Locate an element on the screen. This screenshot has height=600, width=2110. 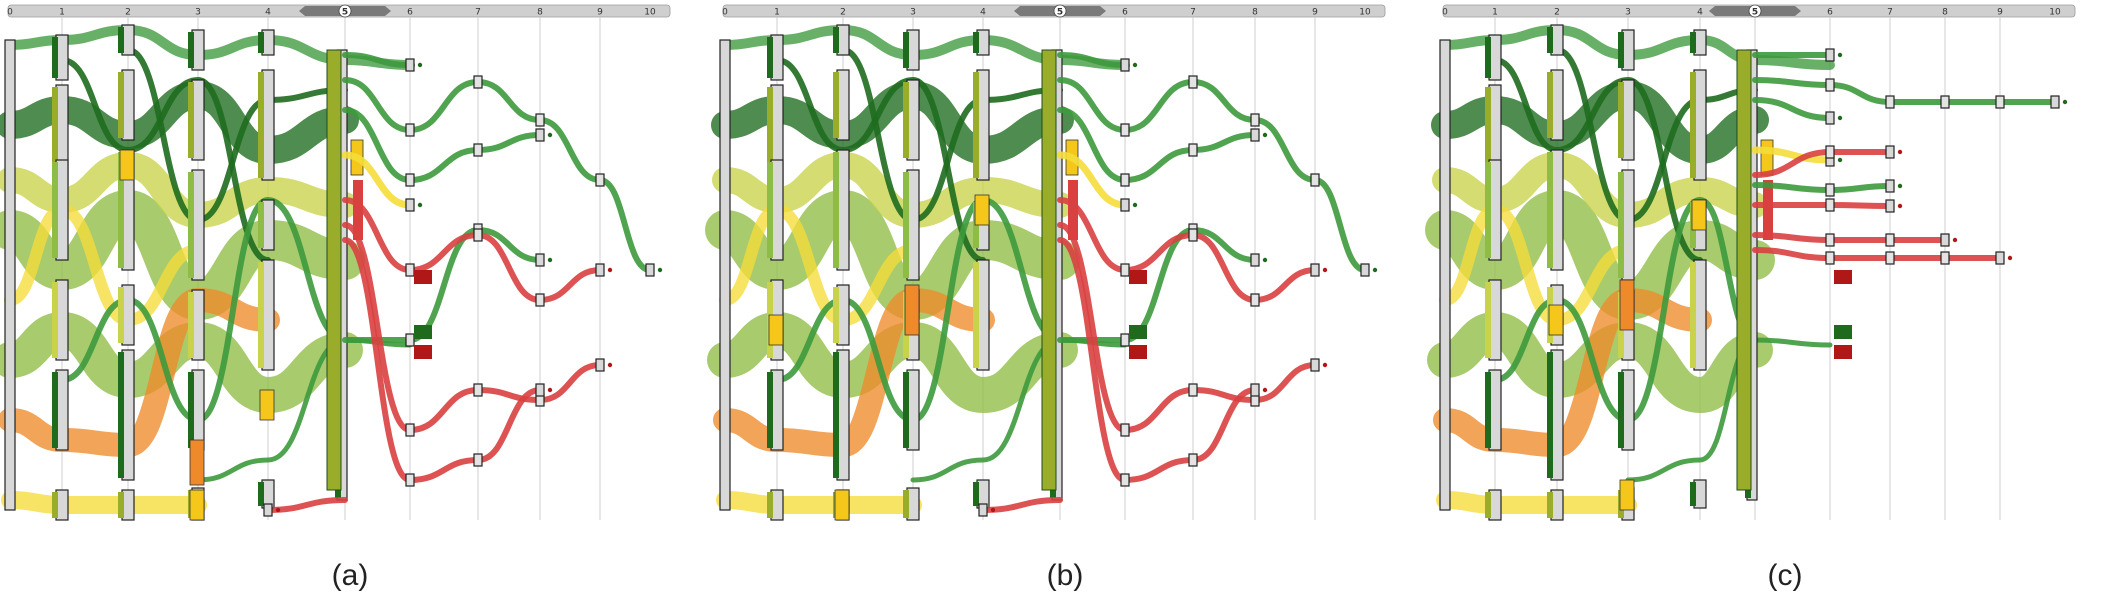
active-time-badge is located at coordinates (1755, 11).